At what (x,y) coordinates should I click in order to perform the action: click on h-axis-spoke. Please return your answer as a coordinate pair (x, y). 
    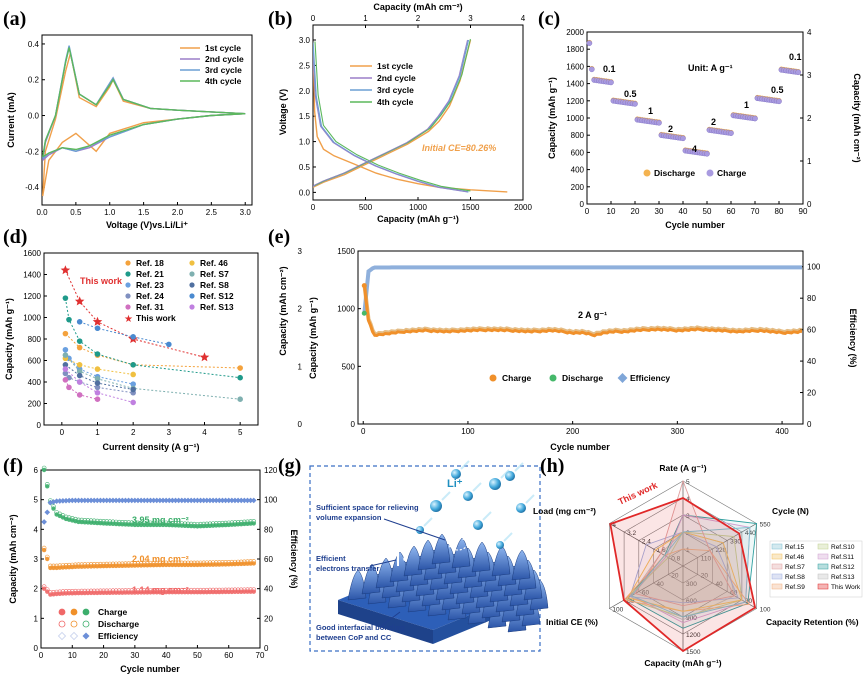
    Looking at the image, I should click on (719, 587).